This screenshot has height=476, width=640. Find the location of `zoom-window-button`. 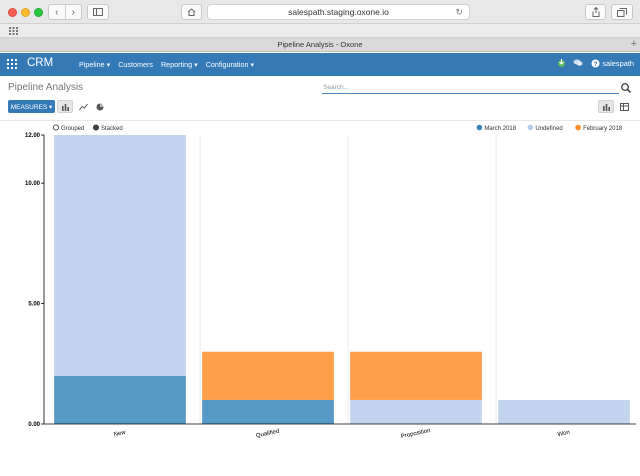

zoom-window-button is located at coordinates (38, 12).